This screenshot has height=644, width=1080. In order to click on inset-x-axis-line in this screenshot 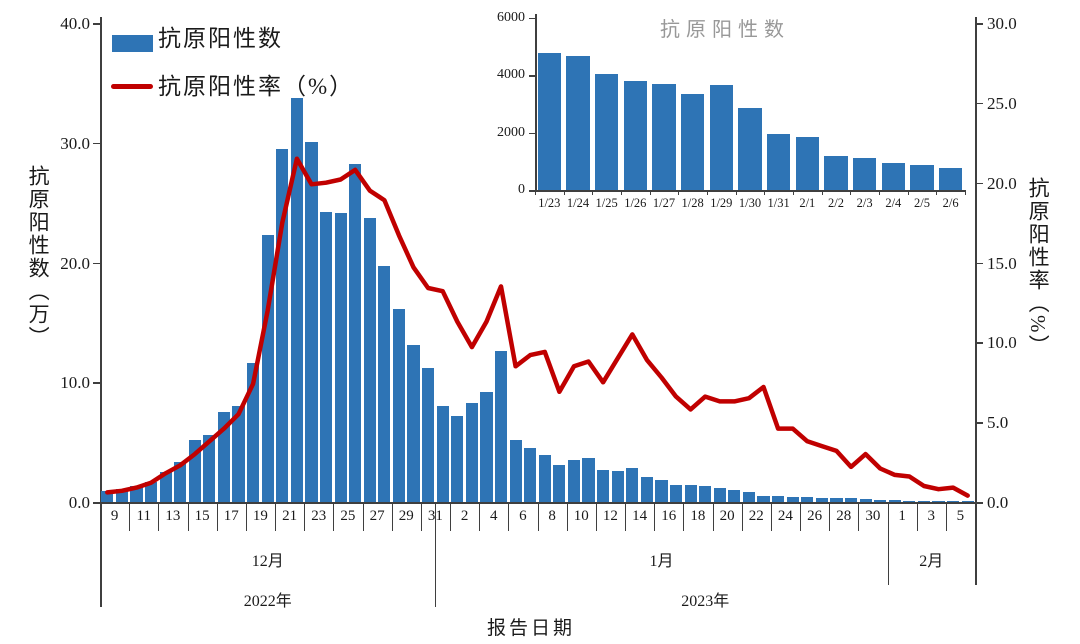, I will do `click(750, 191)`.